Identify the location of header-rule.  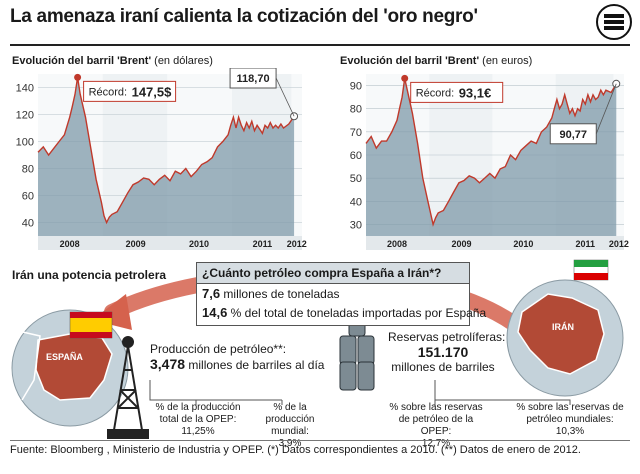
(320, 45).